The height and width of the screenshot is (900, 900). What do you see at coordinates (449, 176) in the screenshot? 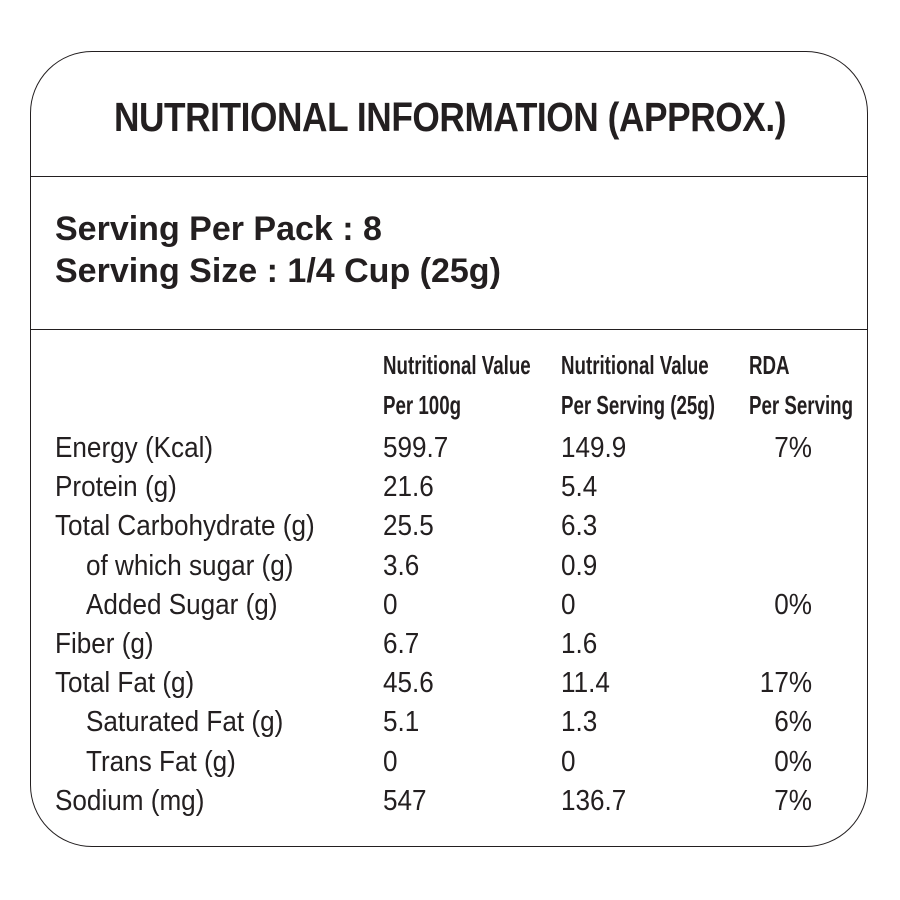
I see `title-divider` at bounding box center [449, 176].